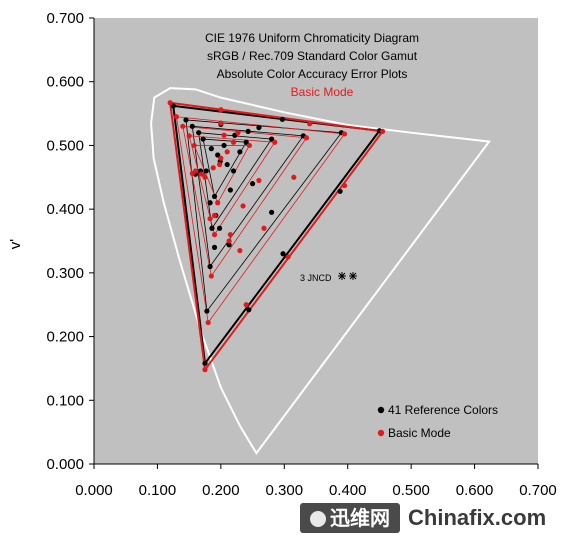  I want to click on x-tick-label: 0.200, so click(221, 490).